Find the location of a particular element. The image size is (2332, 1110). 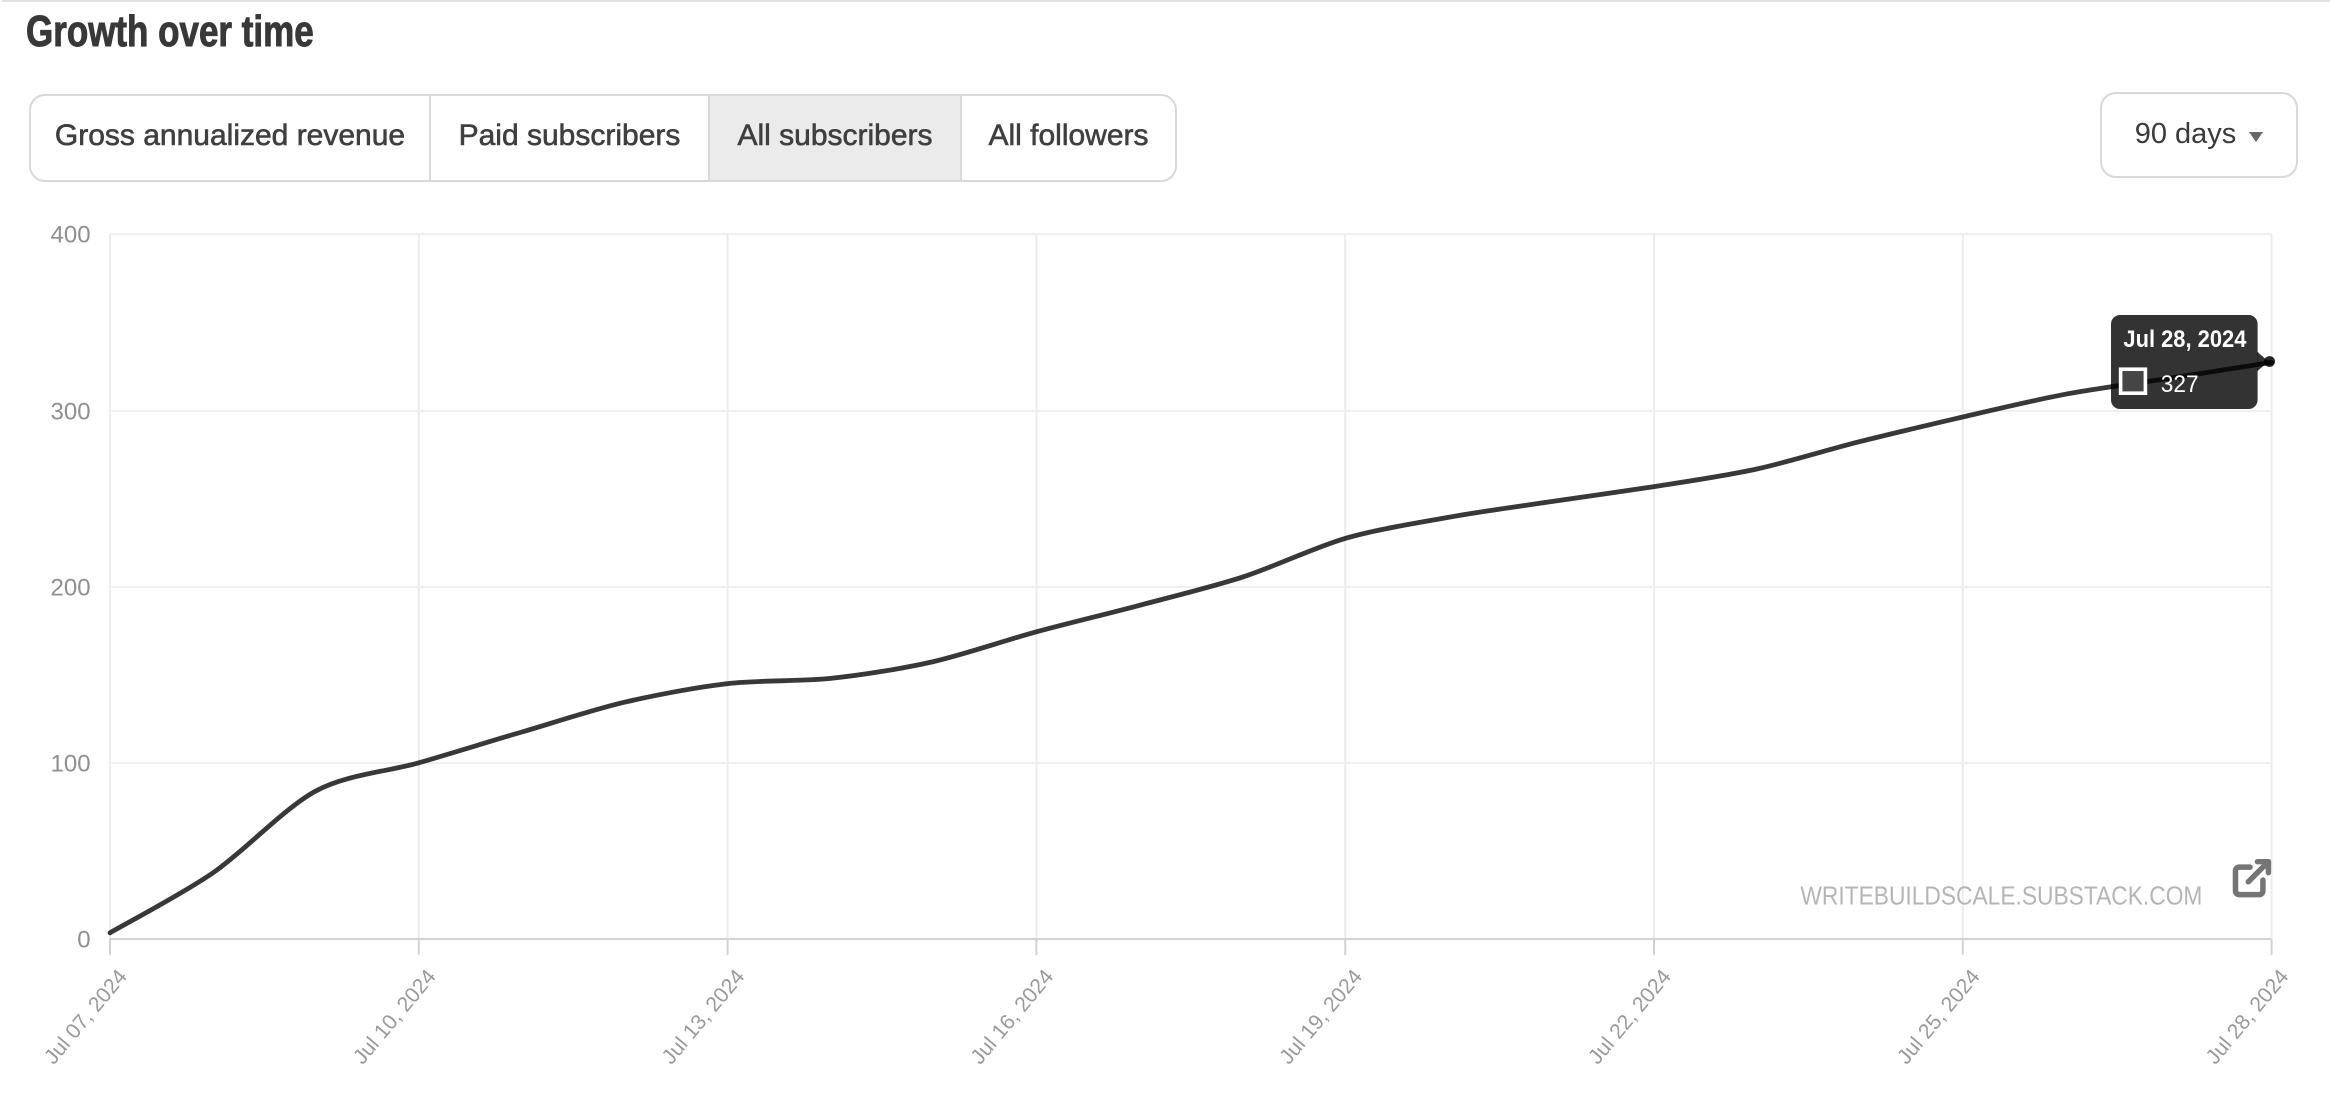

svg-text: Jul 22, 2024 is located at coordinates (1630, 1016).